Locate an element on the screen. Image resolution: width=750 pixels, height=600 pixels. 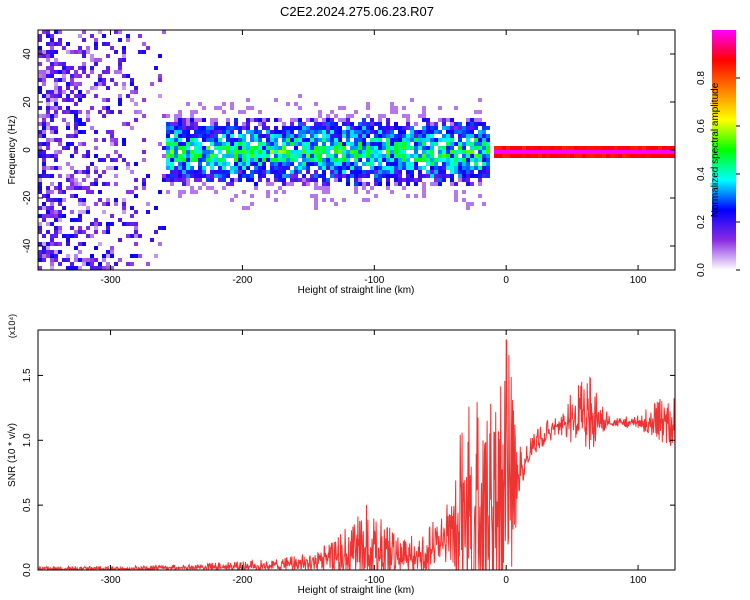
spectrogram-x-tick-label: 0 is located at coordinates (506, 280).